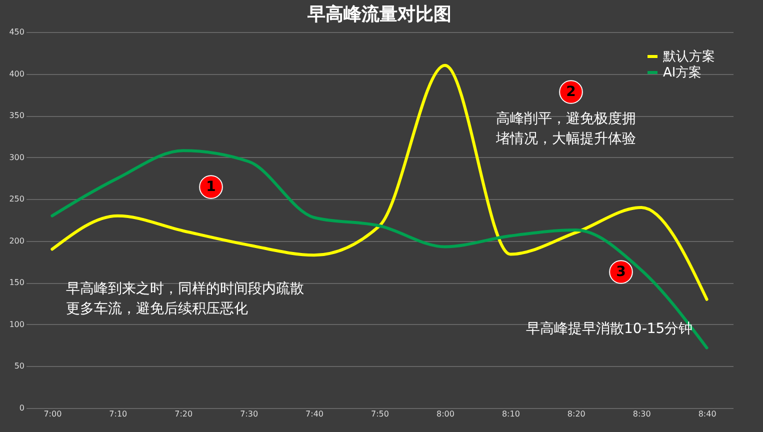 This screenshot has height=432, width=763. What do you see at coordinates (185, 299) in the screenshot?
I see `annotation: 早高峰到来之时，同样的时间段内疏散更多车流，避免后续积压恶化` at bounding box center [185, 299].